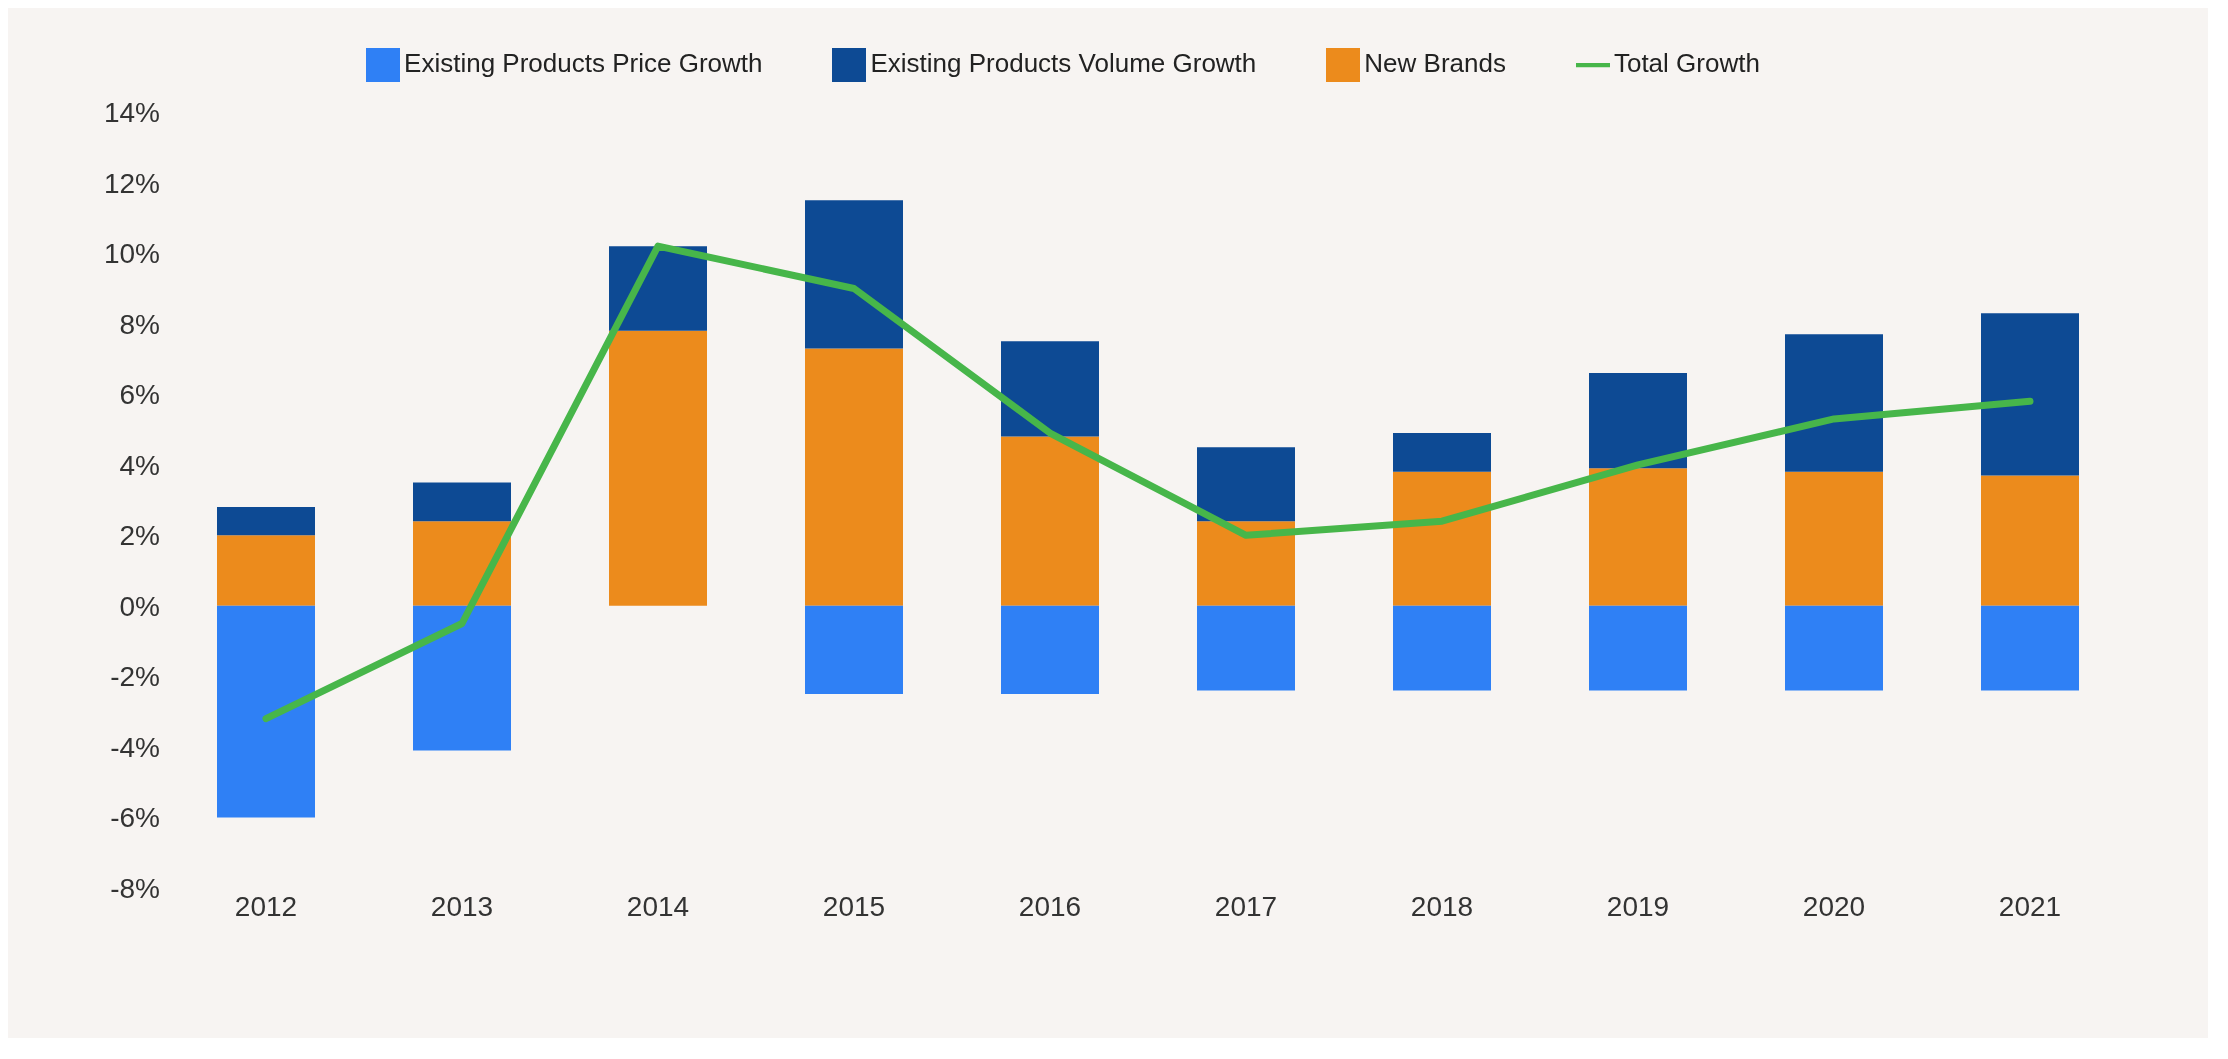 The image size is (2228, 1059). Describe the element at coordinates (139, 606) in the screenshot. I see `y-tick-label: 0%` at that location.